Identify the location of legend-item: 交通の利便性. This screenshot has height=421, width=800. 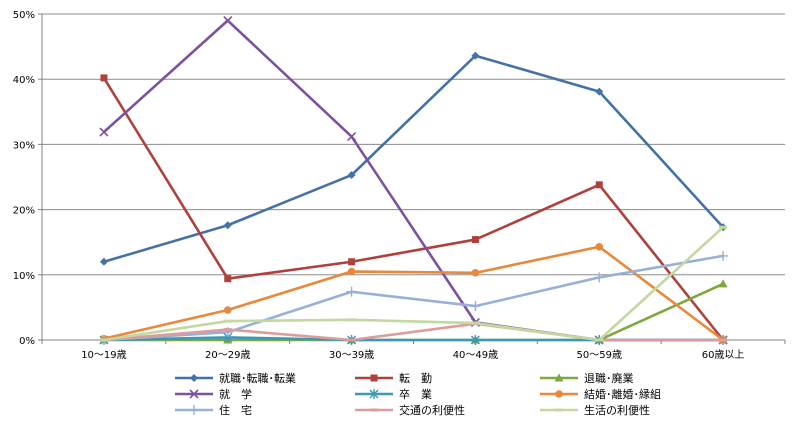
(410, 410).